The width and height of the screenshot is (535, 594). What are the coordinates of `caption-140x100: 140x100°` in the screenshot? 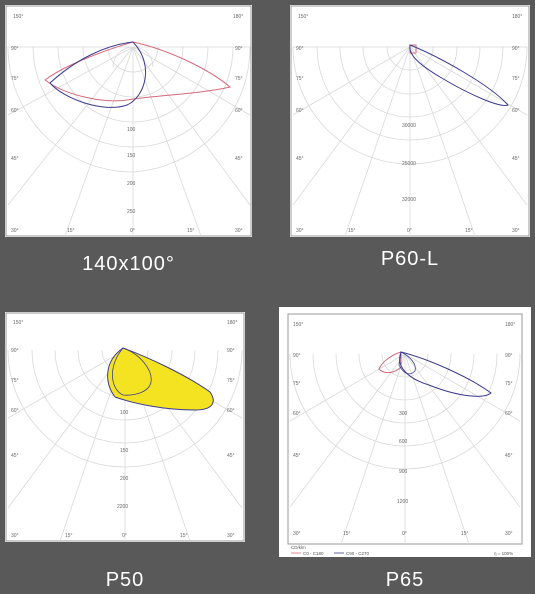 It's located at (128, 264).